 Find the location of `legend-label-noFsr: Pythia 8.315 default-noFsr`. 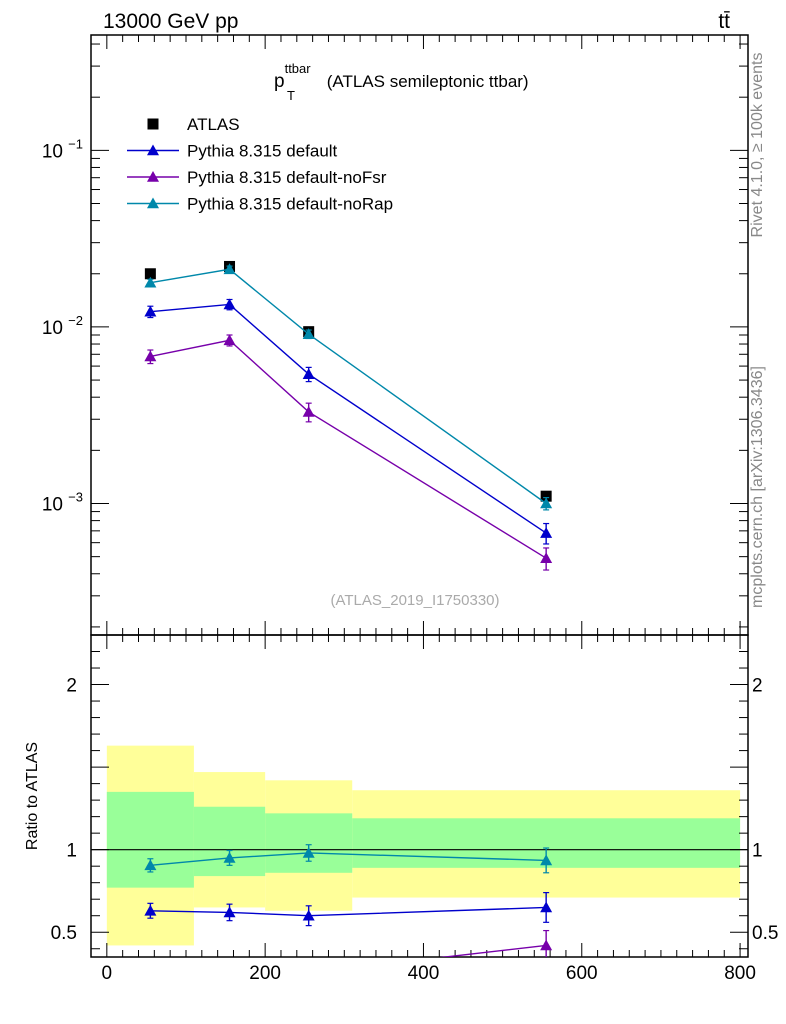

legend-label-noFsr: Pythia 8.315 default-noFsr is located at coordinates (287, 177).